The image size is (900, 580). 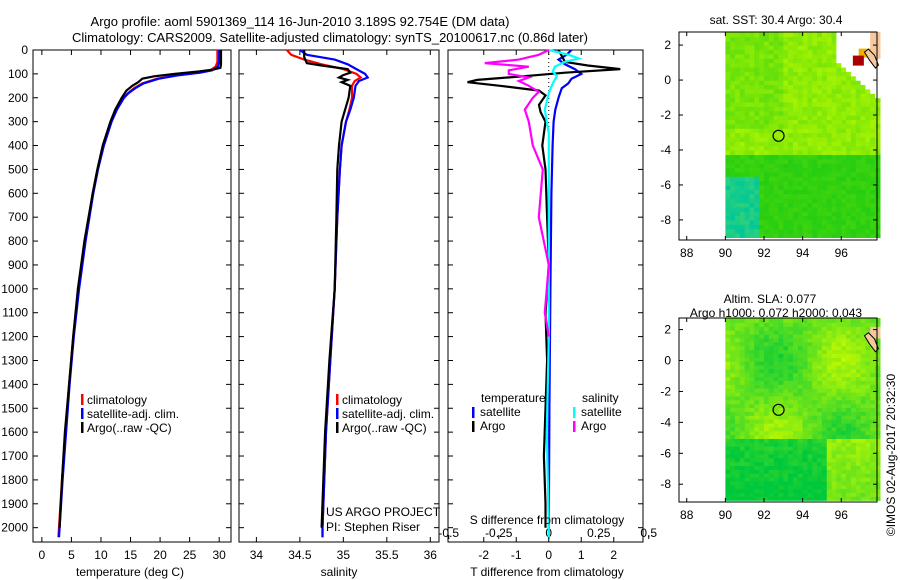 What do you see at coordinates (513, 398) in the screenshot?
I see `legend-title: temperature` at bounding box center [513, 398].